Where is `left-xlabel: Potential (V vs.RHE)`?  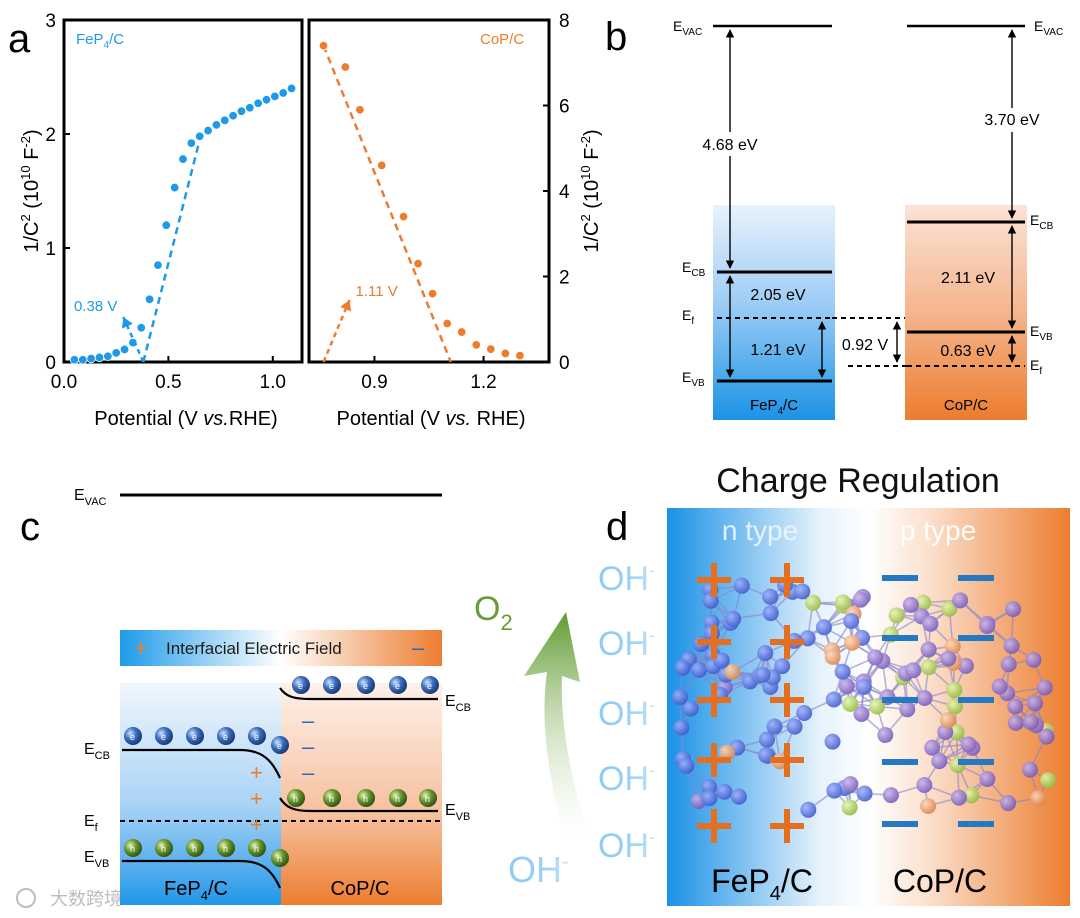 left-xlabel: Potential (V vs.RHE) is located at coordinates (185, 419).